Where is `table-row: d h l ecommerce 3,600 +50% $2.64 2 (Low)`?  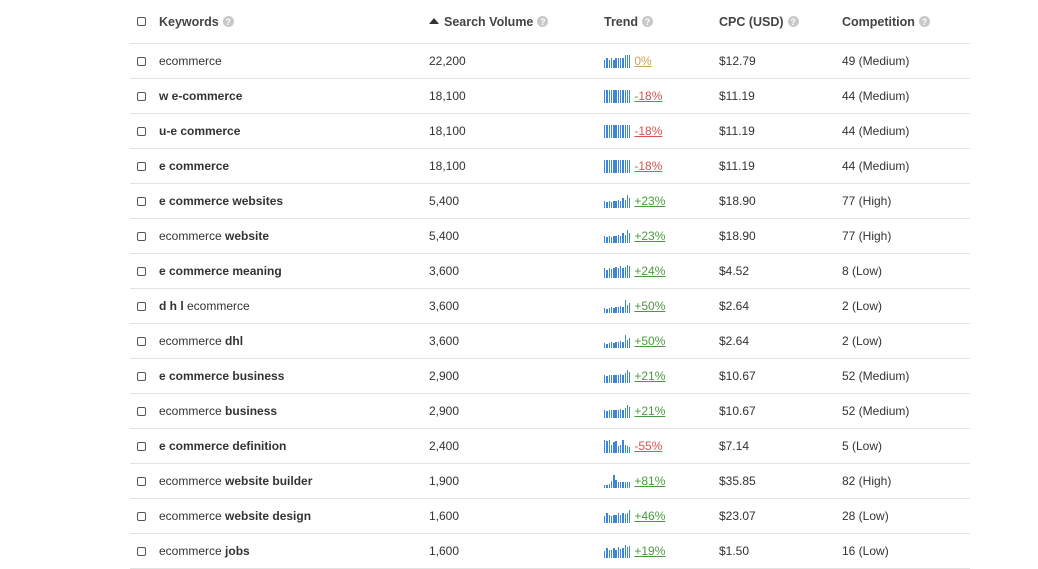
table-row: d h l ecommerce 3,600 +50% $2.64 2 (Low) is located at coordinates (550, 306).